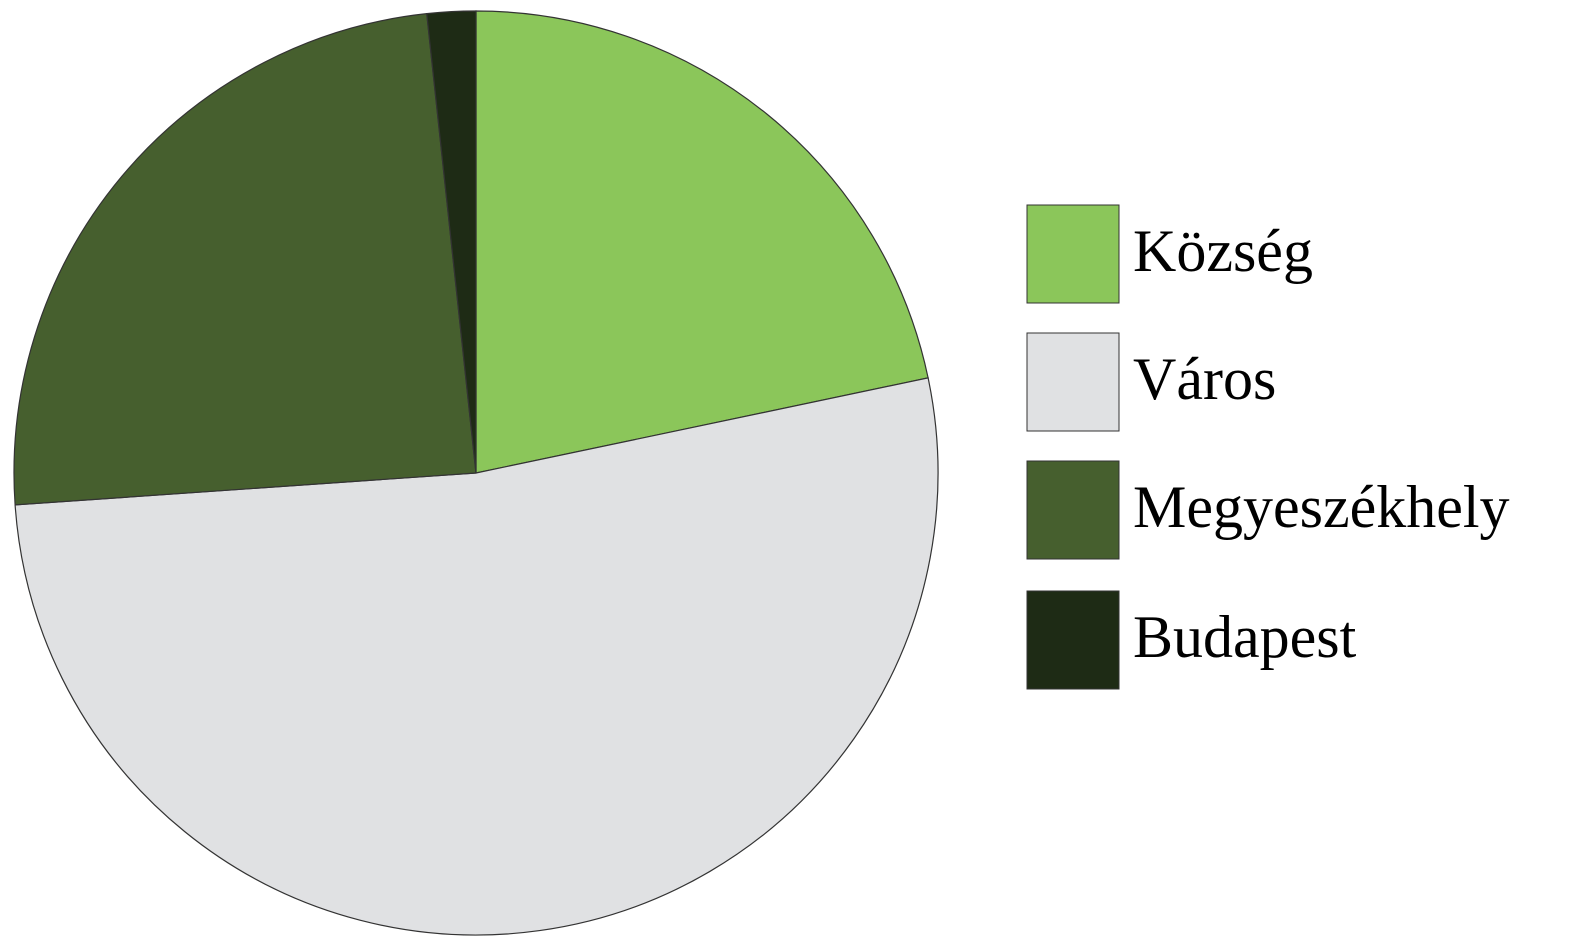 The image size is (1596, 952). I want to click on legend-label: Község, so click(1223, 251).